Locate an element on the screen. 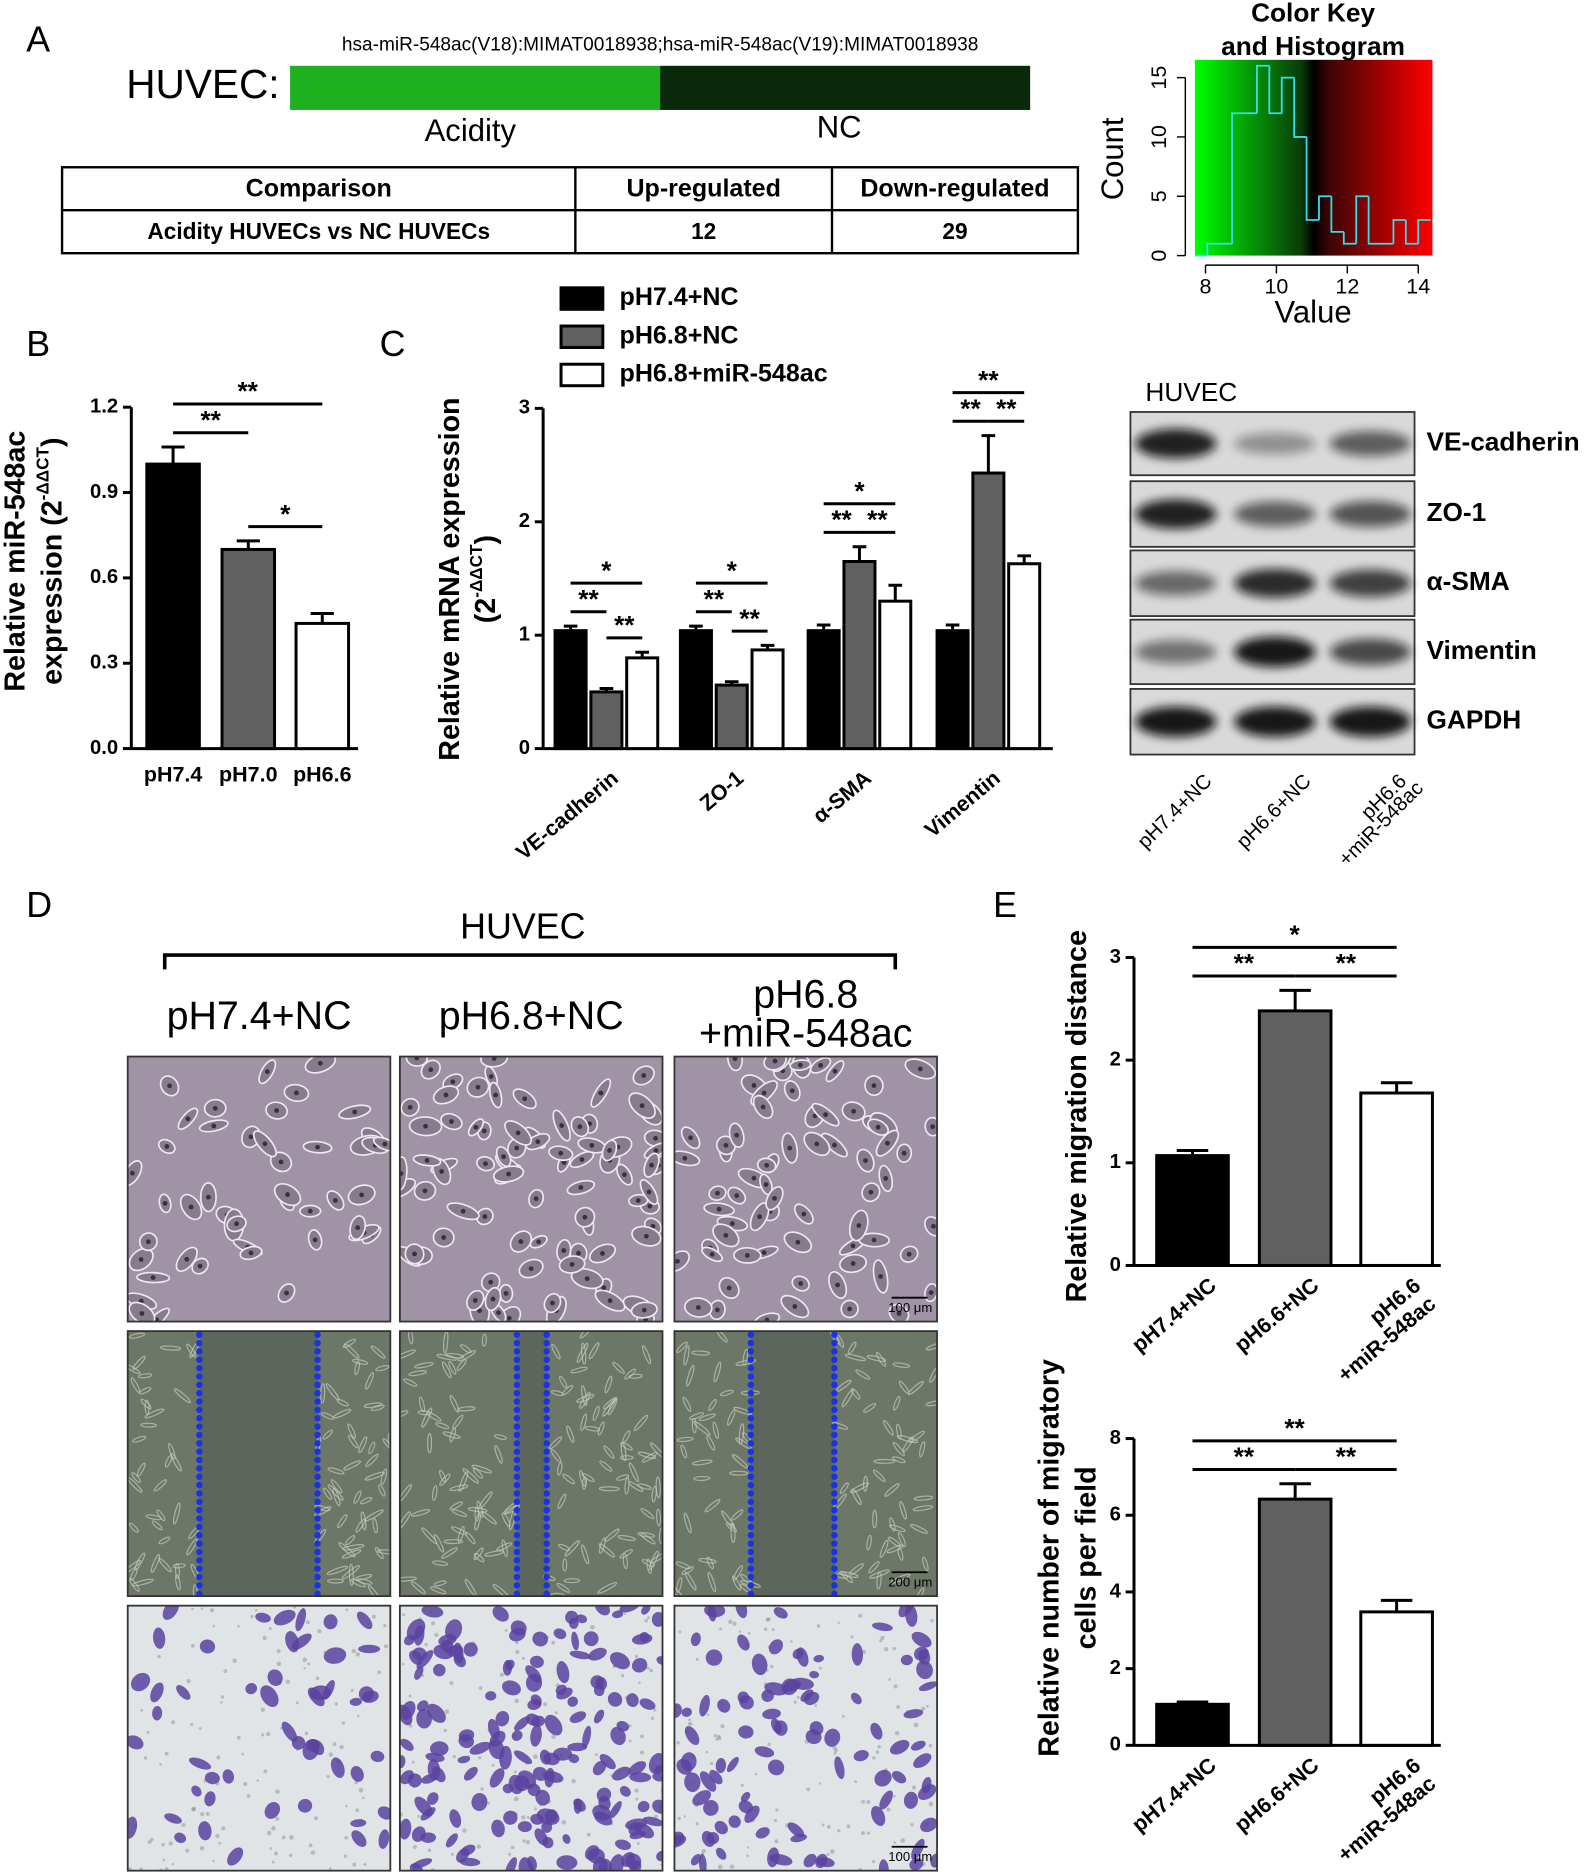 Image resolution: width=1590 pixels, height=1872 pixels. y-axis-label-part: Relative migration distance is located at coordinates (1076, 1116).